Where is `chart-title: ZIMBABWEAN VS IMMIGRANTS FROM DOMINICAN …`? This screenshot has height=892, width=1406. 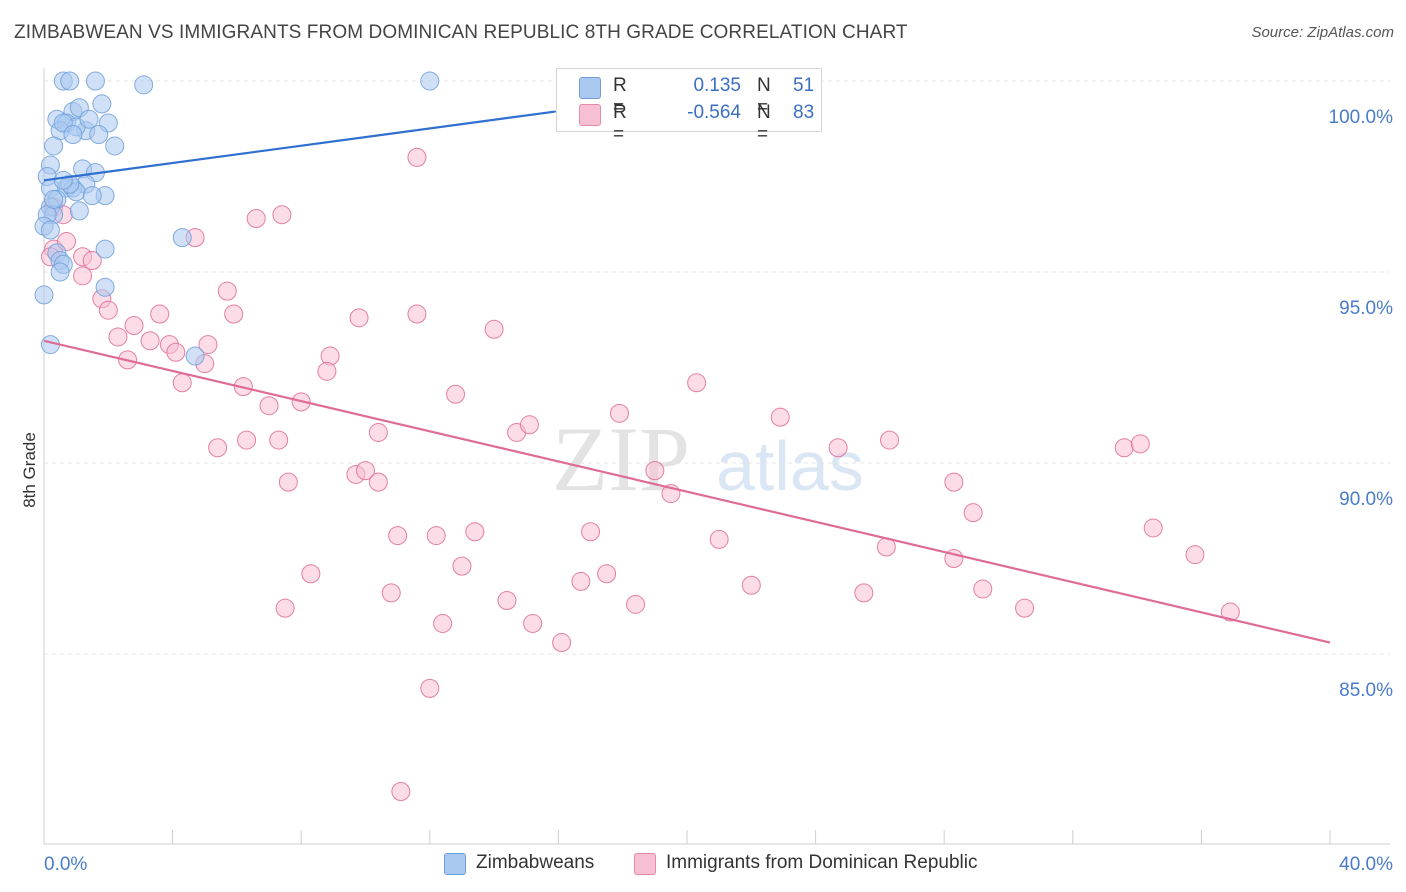 chart-title: ZIMBABWEAN VS IMMIGRANTS FROM DOMINICAN … is located at coordinates (461, 32).